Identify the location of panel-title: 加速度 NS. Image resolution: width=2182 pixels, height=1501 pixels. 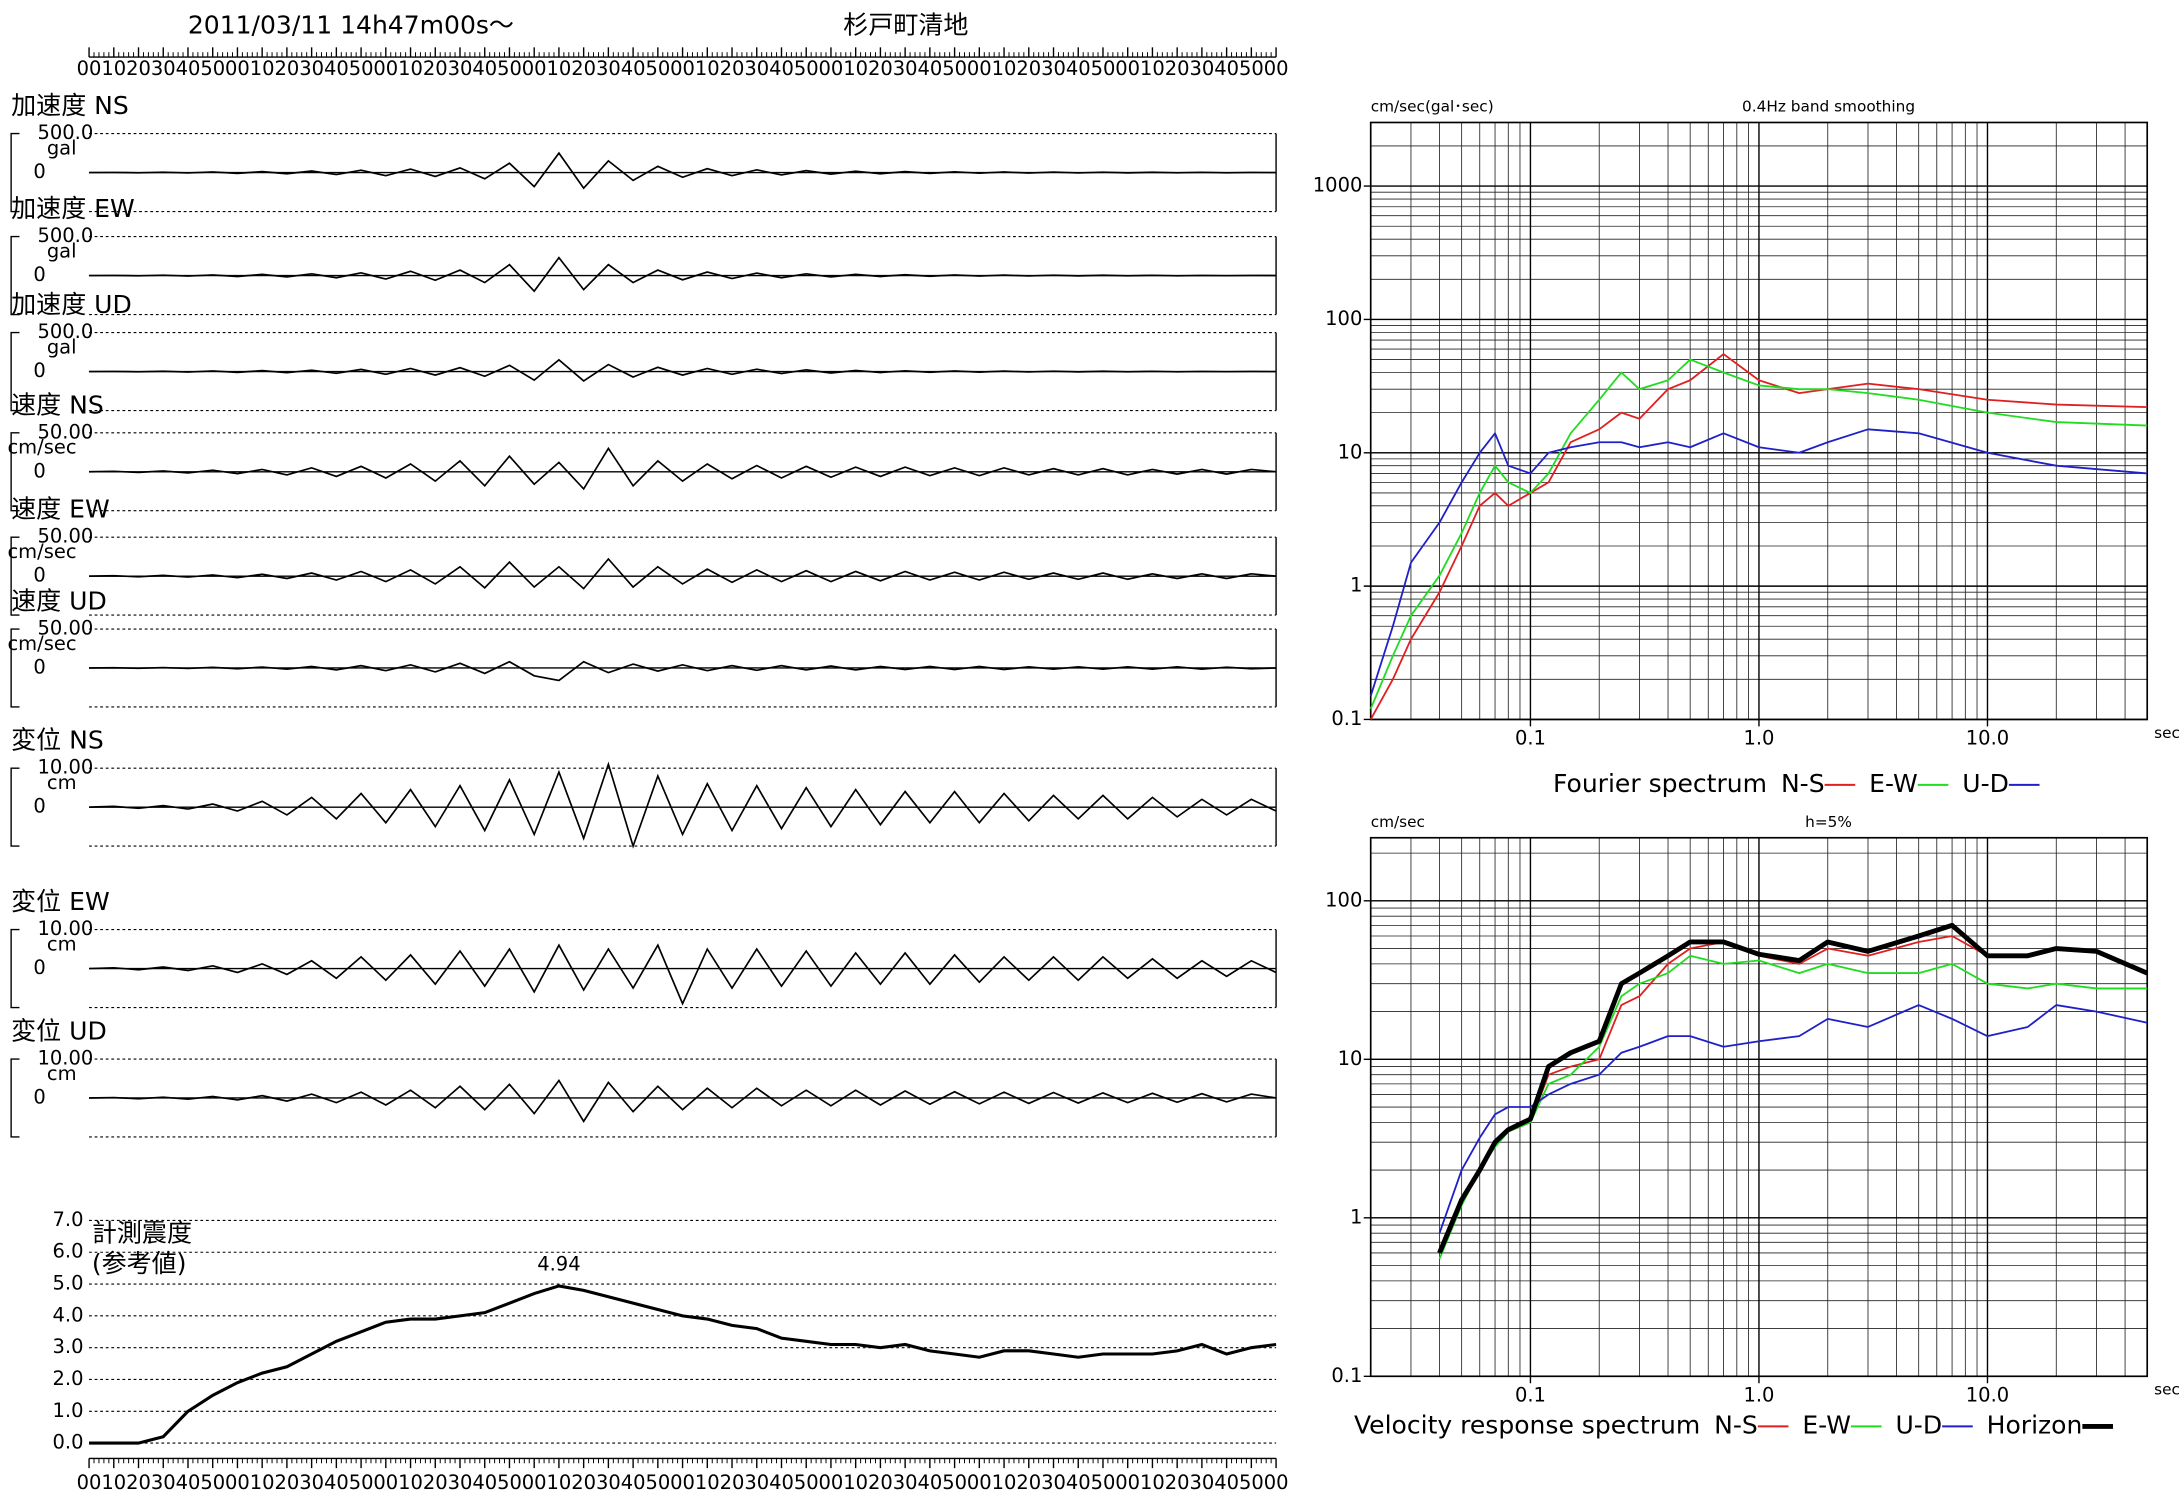
(70, 105).